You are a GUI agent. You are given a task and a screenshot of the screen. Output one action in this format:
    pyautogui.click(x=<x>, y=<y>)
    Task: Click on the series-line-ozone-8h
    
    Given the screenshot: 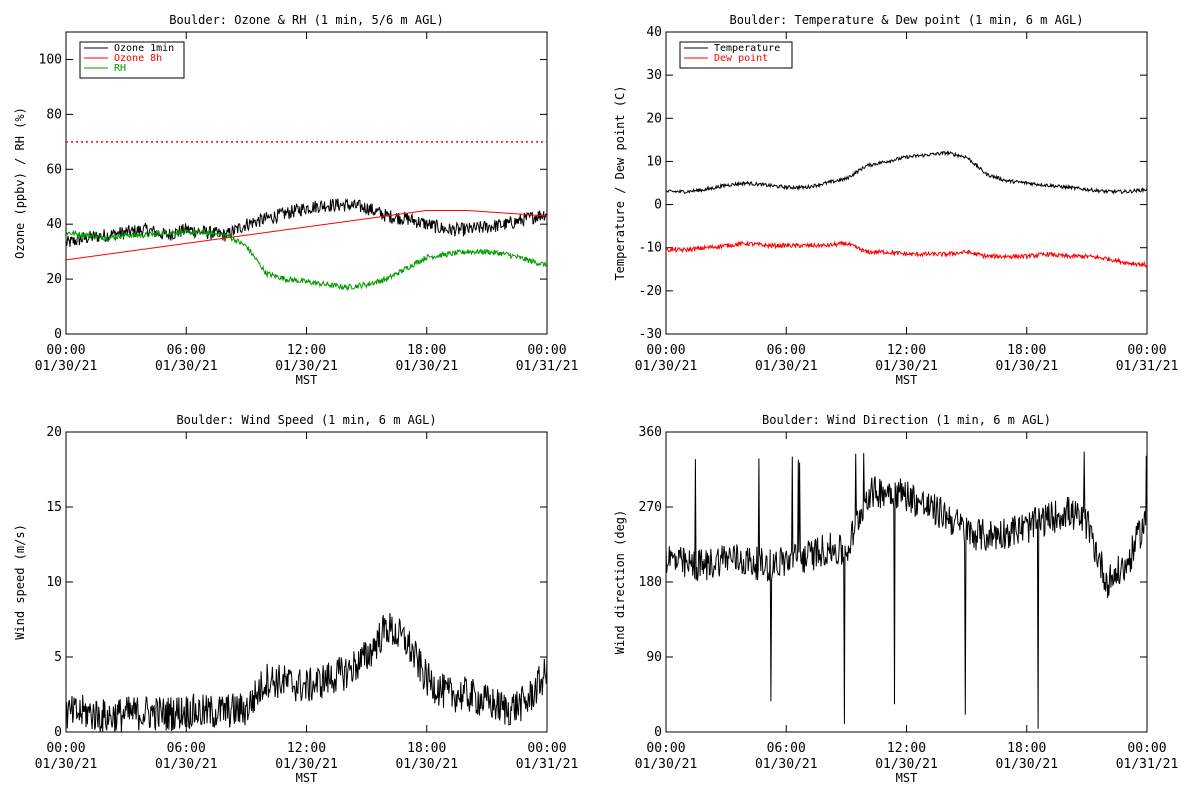 What is the action you would take?
    pyautogui.click(x=306, y=235)
    